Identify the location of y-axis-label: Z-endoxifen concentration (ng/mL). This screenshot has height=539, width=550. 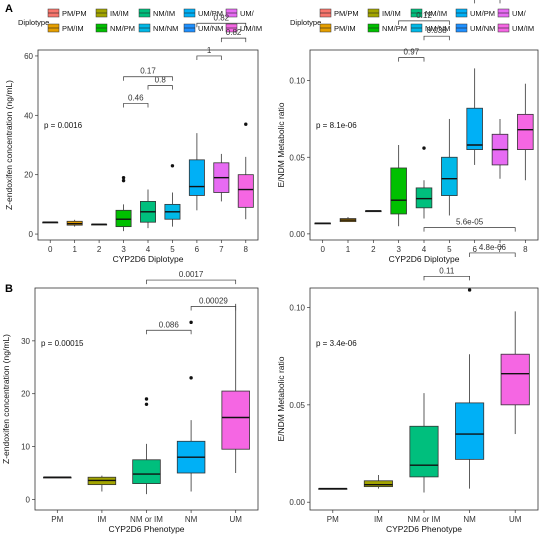
(6, 399).